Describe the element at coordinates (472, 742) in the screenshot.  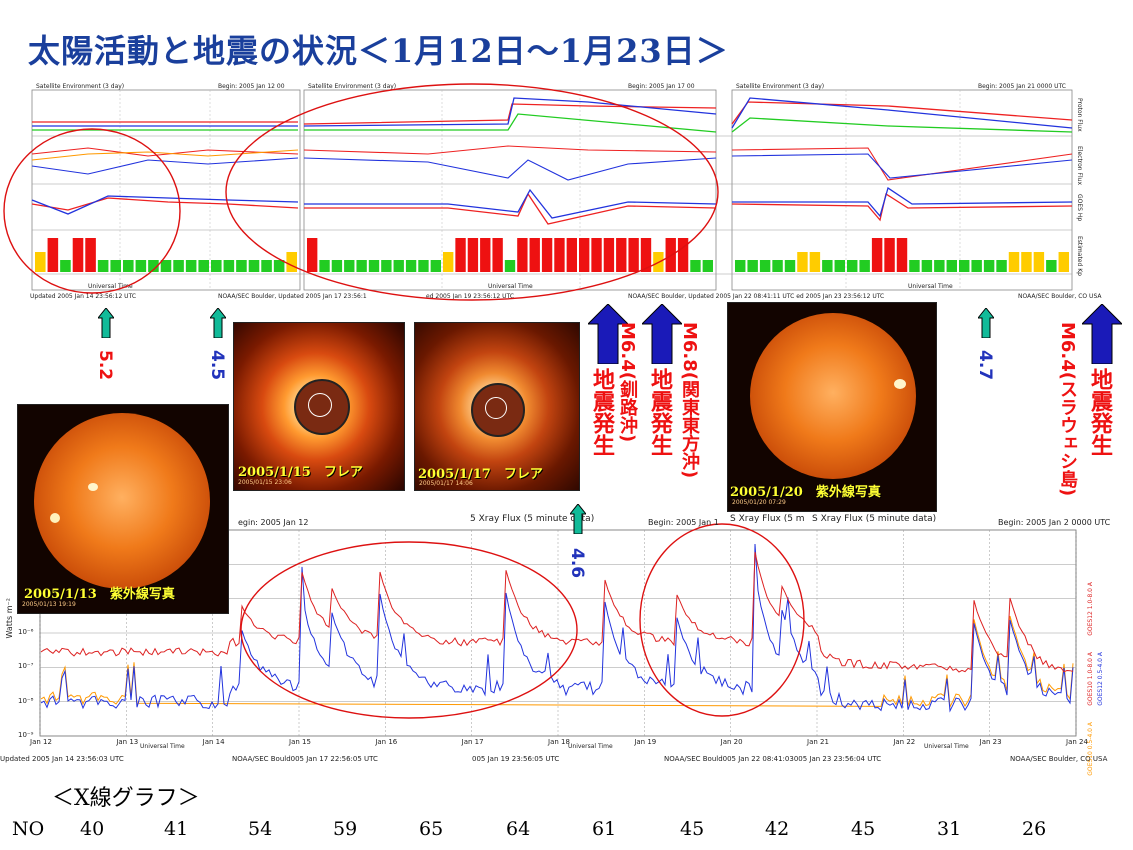
I see `xray-x-tick: Jan 17` at that location.